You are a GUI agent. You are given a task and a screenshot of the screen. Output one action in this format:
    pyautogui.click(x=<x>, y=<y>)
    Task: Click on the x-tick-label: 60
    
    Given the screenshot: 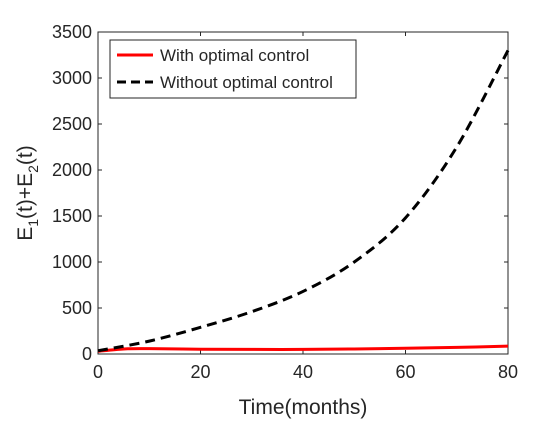 What is the action you would take?
    pyautogui.click(x=405, y=372)
    